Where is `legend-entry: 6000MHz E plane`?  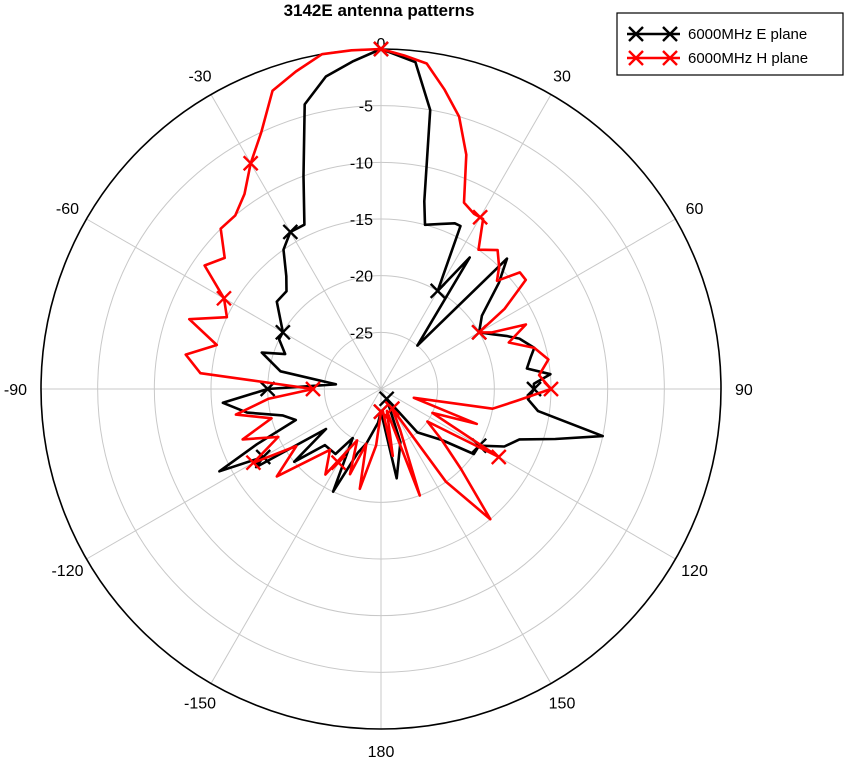
legend-entry: 6000MHz E plane is located at coordinates (717, 34).